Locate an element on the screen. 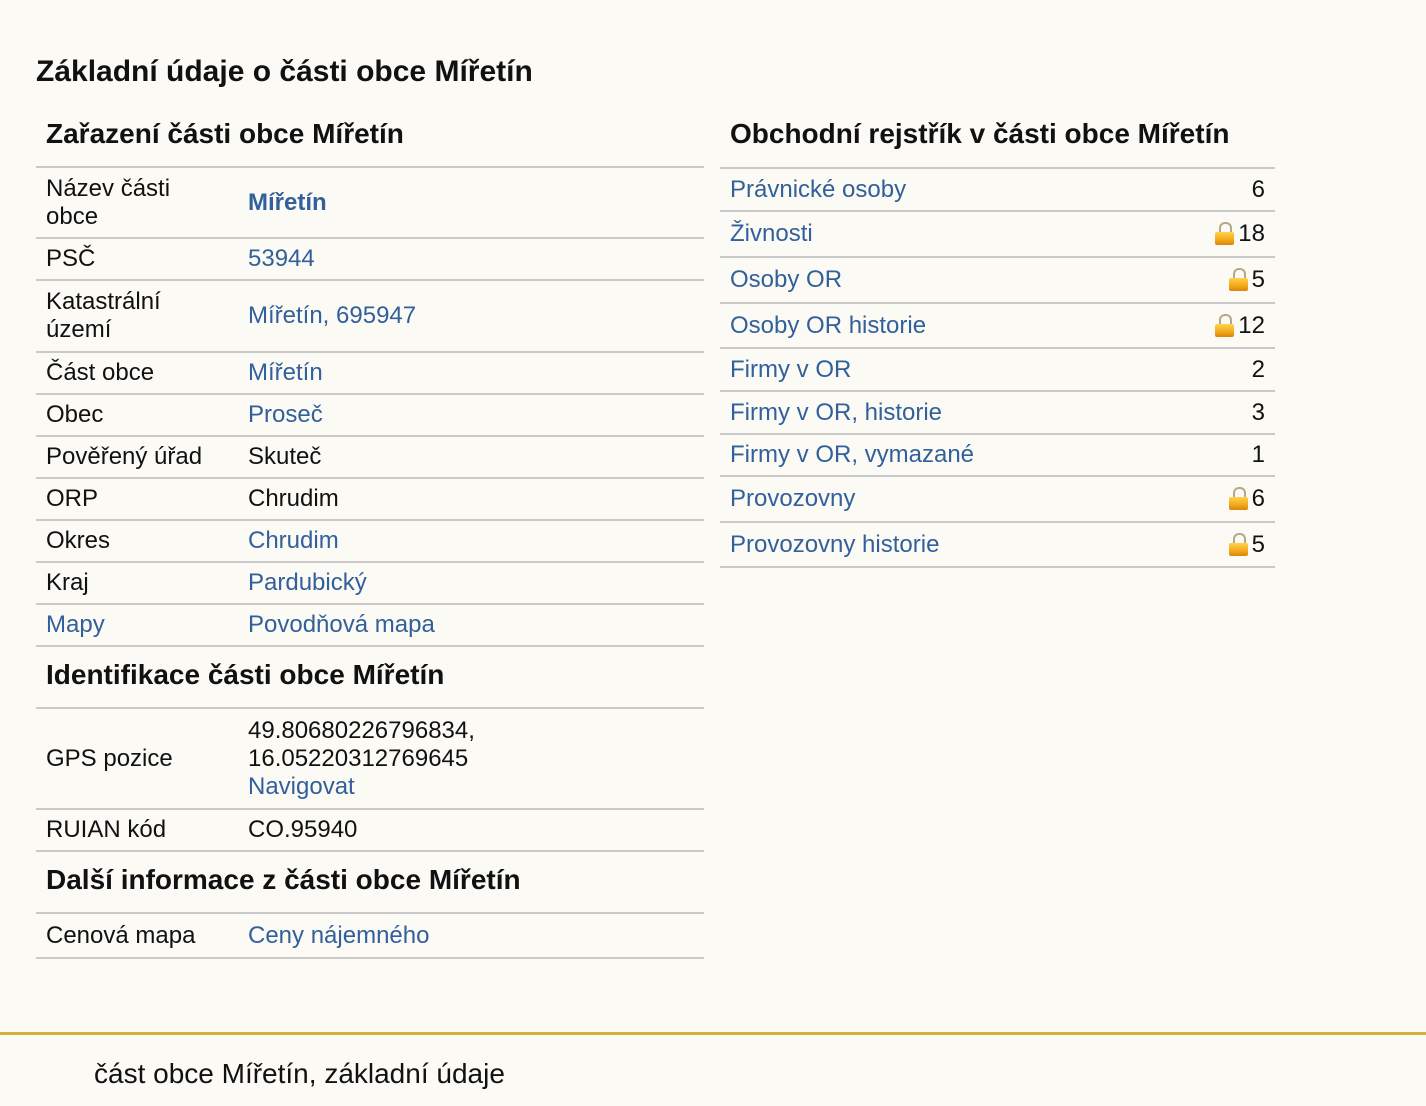  row-value-cell: Chrudim is located at coordinates (471, 541).